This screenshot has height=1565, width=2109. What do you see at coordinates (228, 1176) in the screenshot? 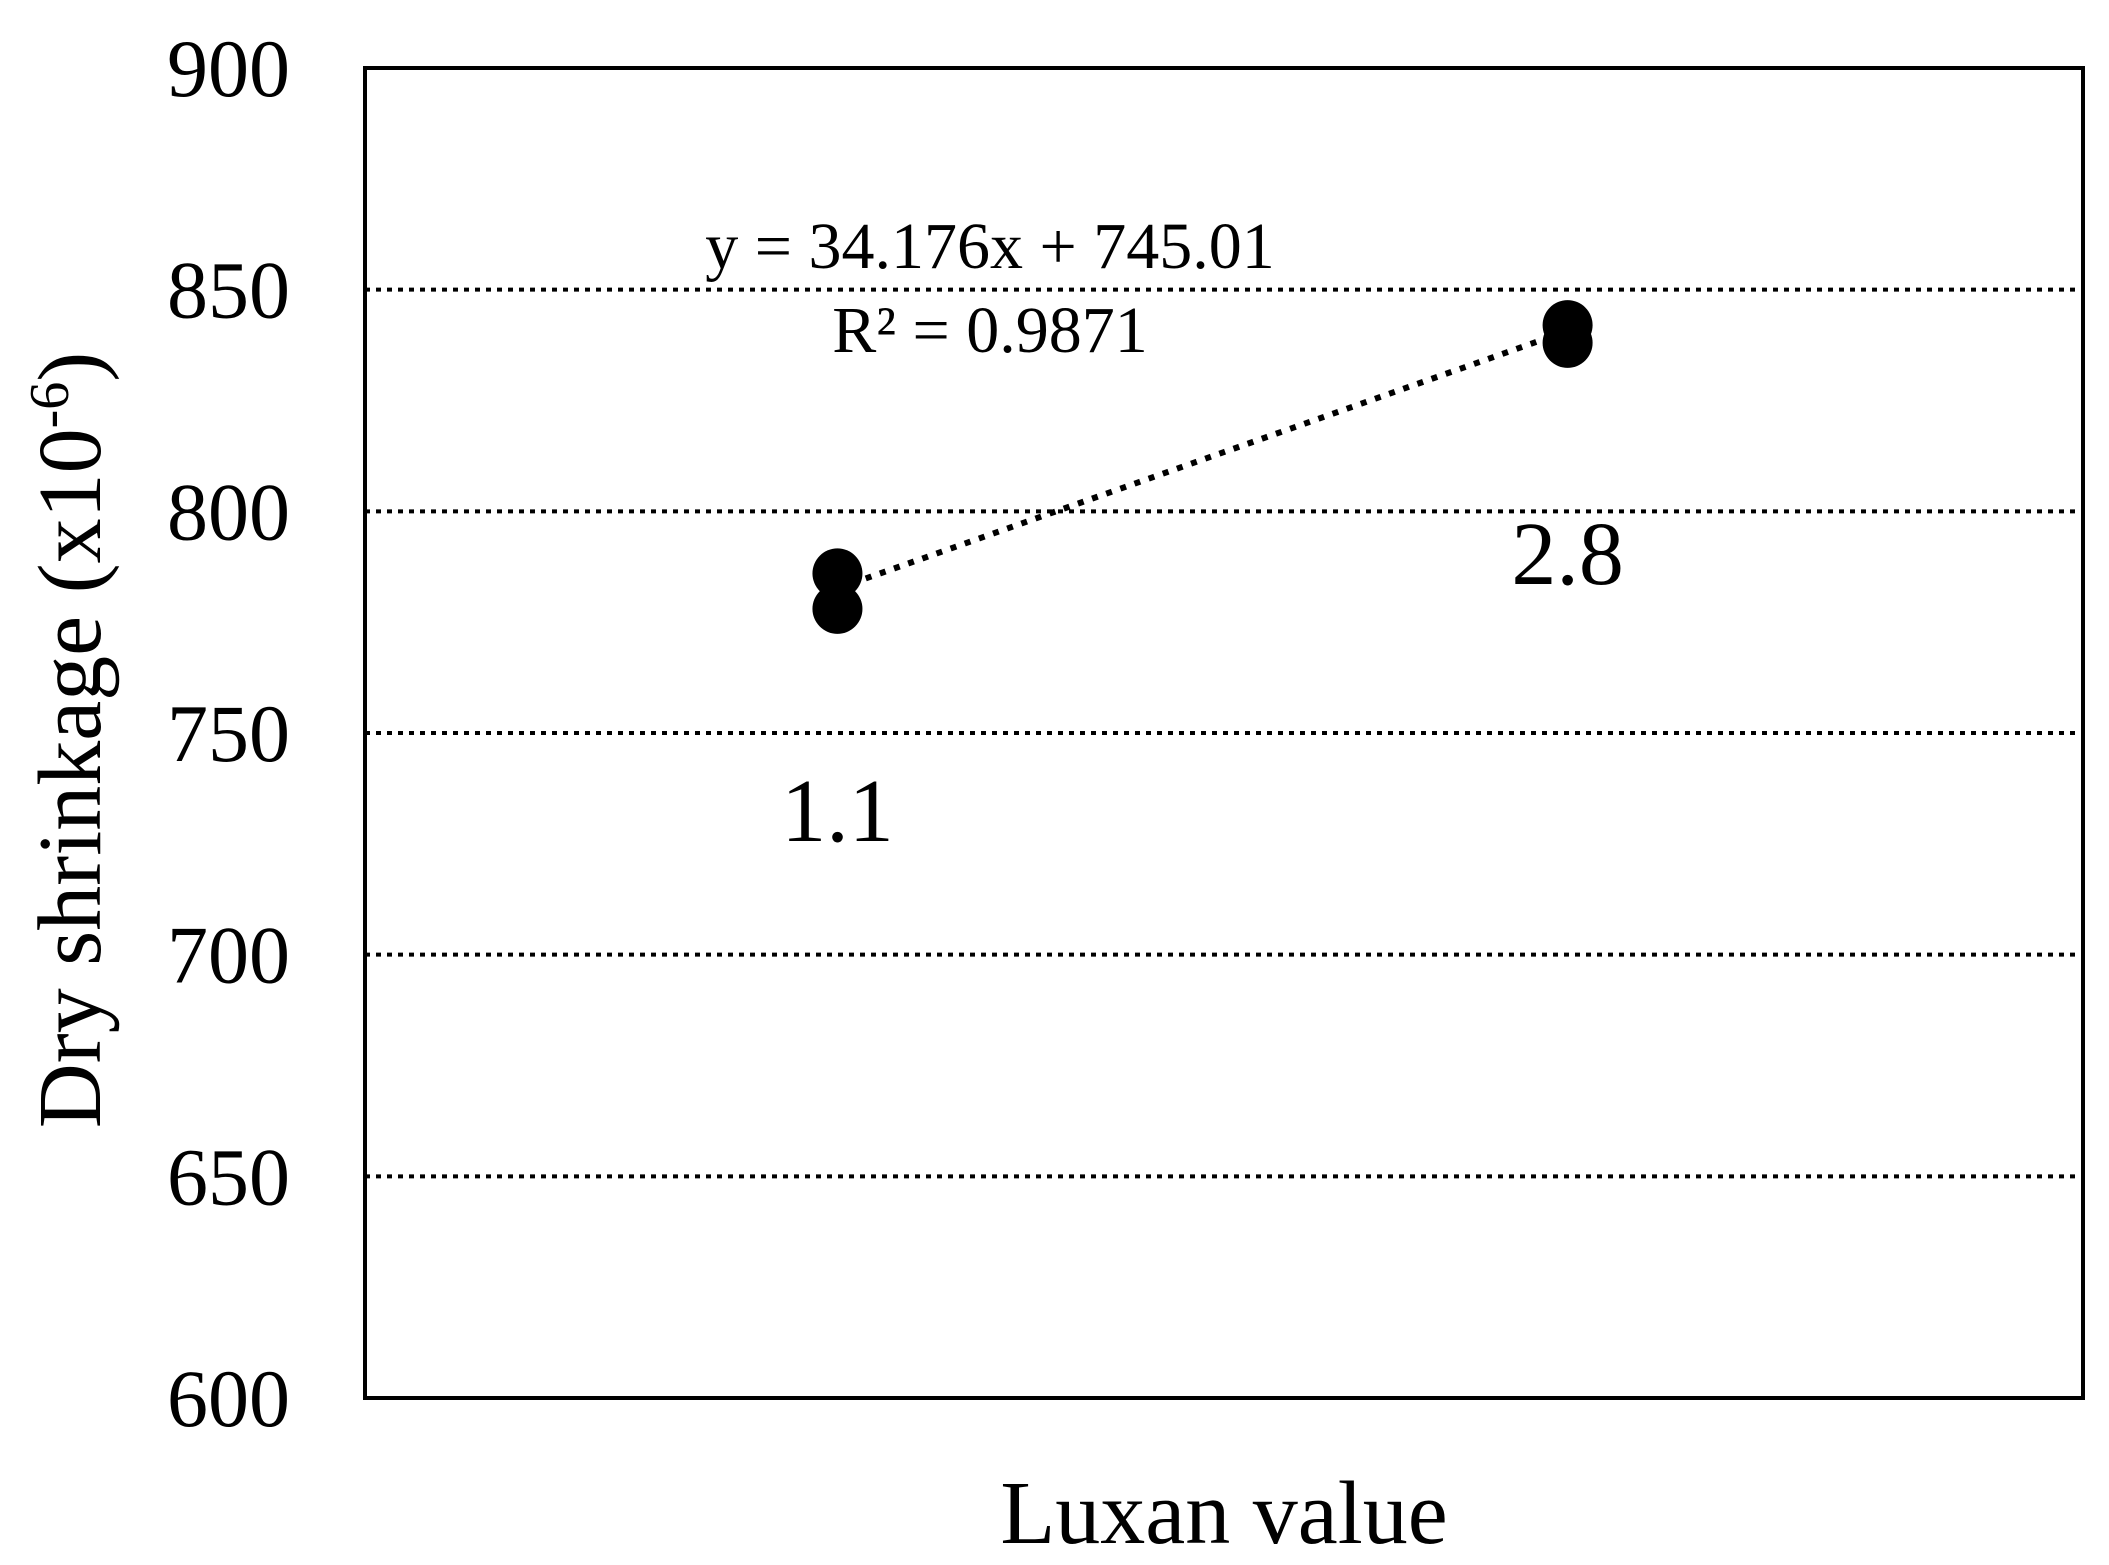
I see `y-tick-label: 650` at bounding box center [228, 1176].